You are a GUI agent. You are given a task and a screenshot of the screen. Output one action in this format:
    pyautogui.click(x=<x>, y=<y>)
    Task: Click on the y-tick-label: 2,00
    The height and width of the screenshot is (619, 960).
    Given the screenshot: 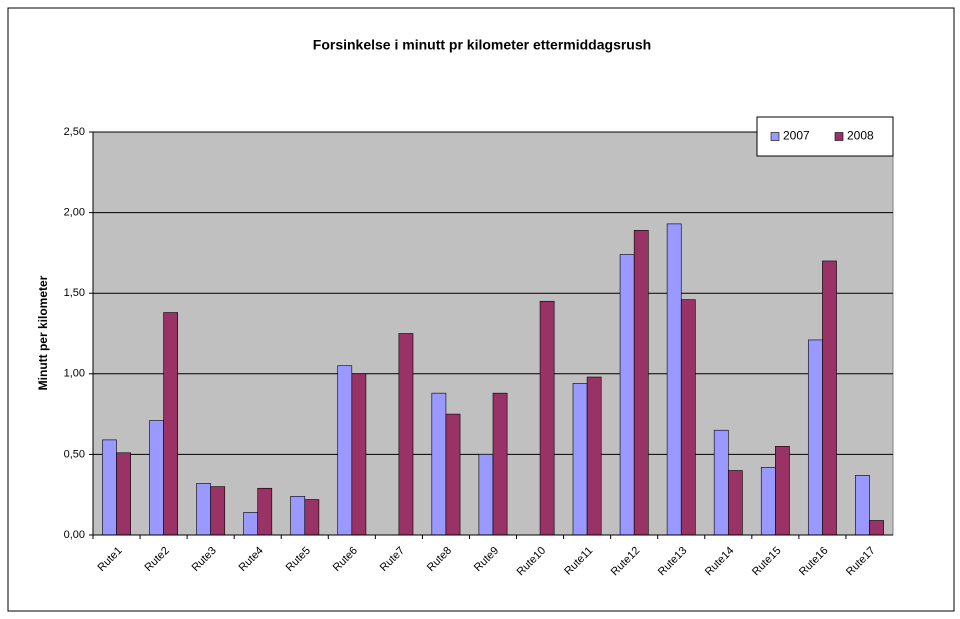 What is the action you would take?
    pyautogui.click(x=74, y=213)
    